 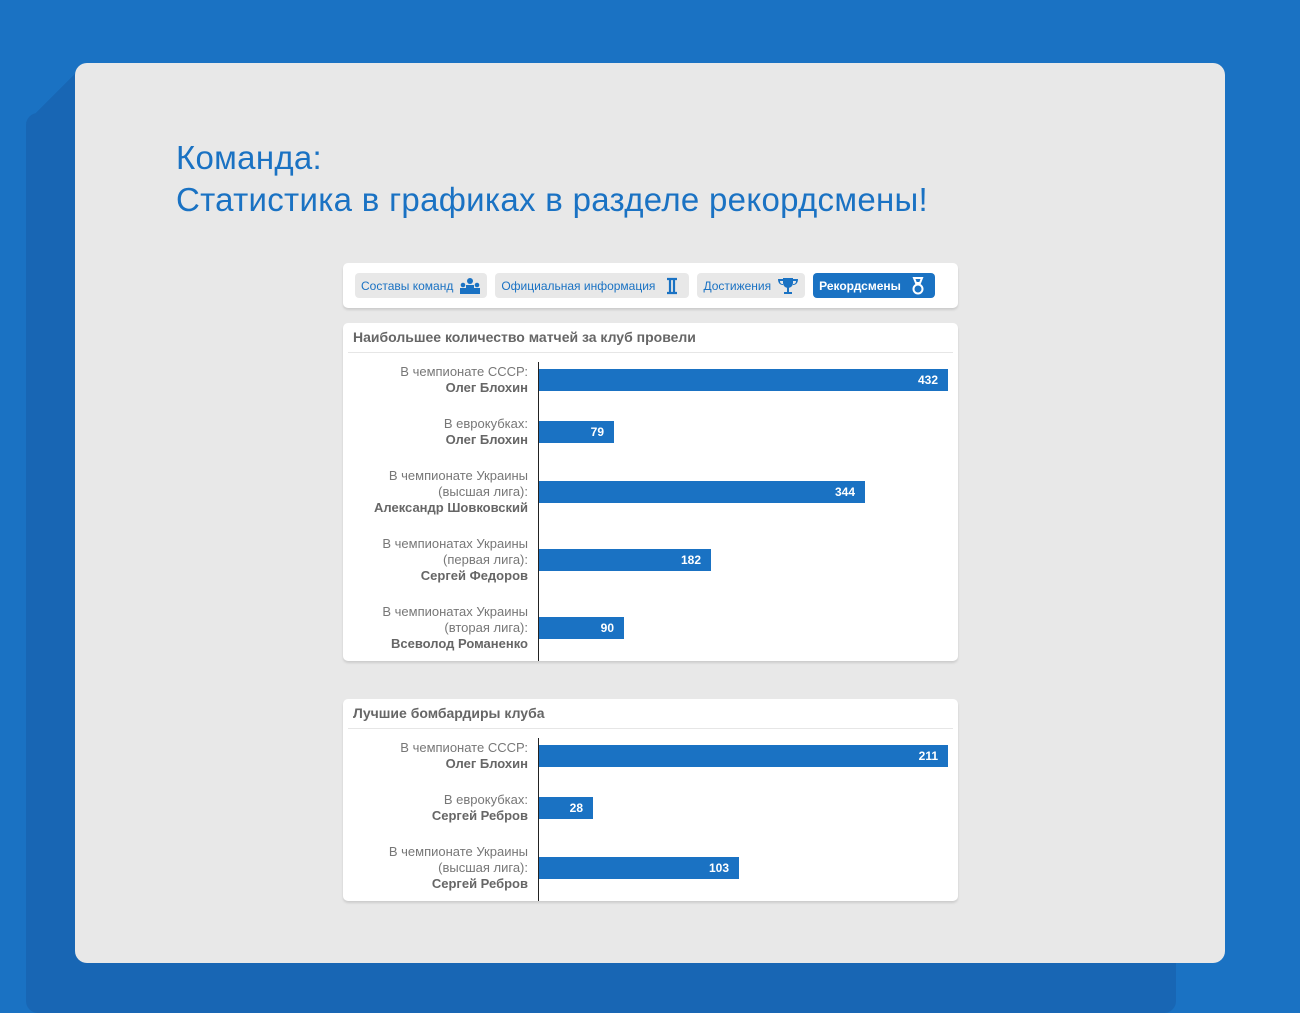 What do you see at coordinates (690, 560) in the screenshot?
I see `bar-value-label: 182` at bounding box center [690, 560].